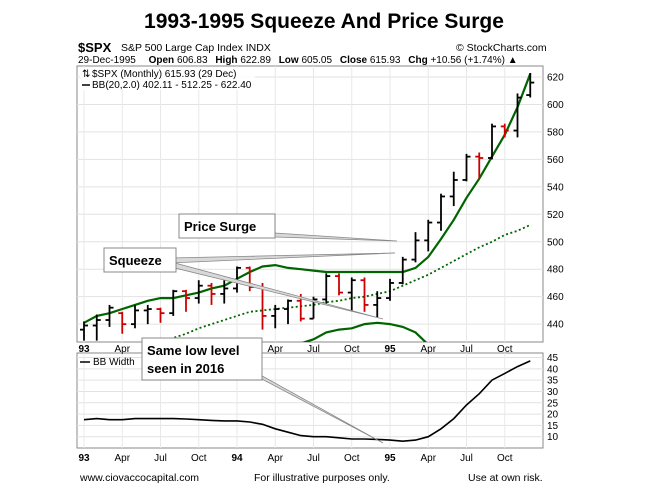 This screenshot has height=495, width=648. What do you see at coordinates (114, 362) in the screenshot?
I see `legend-bbw: BB Width` at bounding box center [114, 362].